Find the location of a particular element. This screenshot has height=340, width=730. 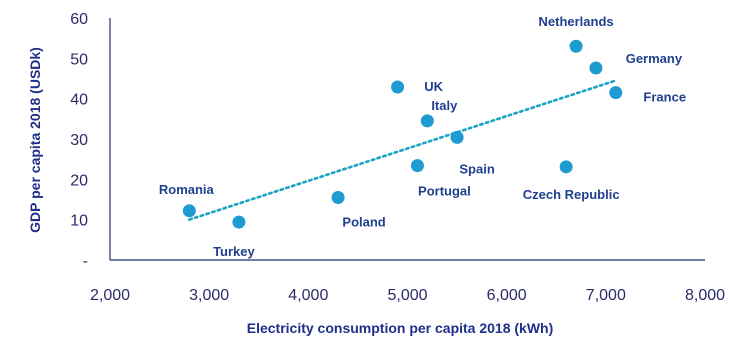

point-label: Netherlands is located at coordinates (576, 21).